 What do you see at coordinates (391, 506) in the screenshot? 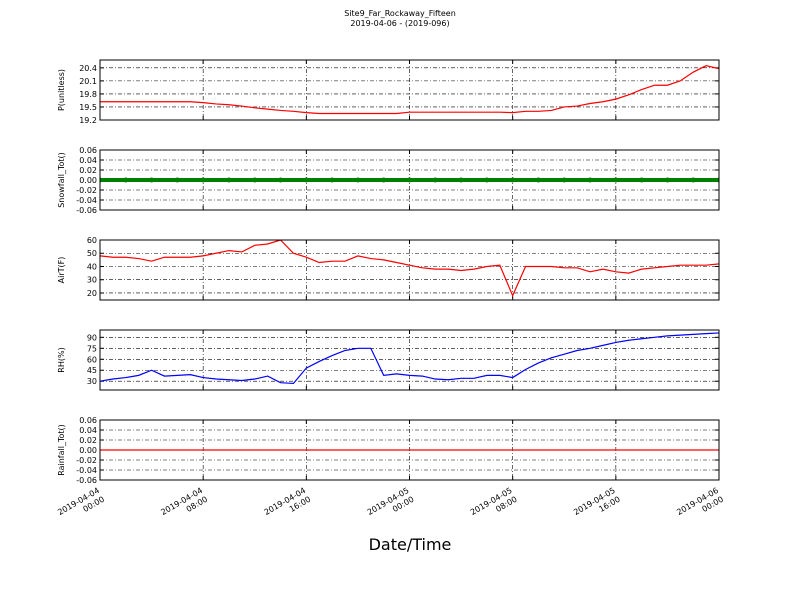
I see `x-tick-label: 2019-04-0500:00` at bounding box center [391, 506].